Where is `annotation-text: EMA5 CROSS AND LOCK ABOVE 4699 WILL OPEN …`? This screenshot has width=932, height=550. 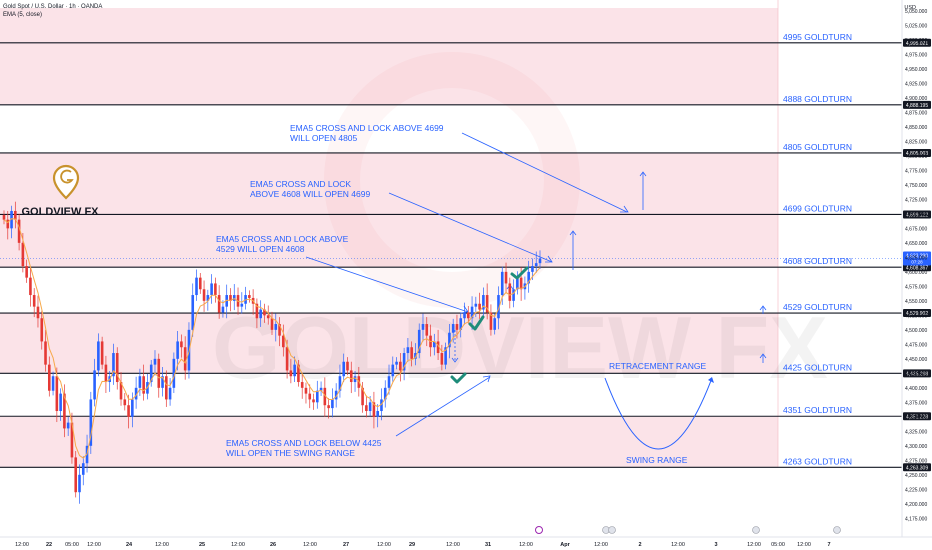 annotation-text: EMA5 CROSS AND LOCK ABOVE 4699 WILL OPEN … is located at coordinates (367, 133).